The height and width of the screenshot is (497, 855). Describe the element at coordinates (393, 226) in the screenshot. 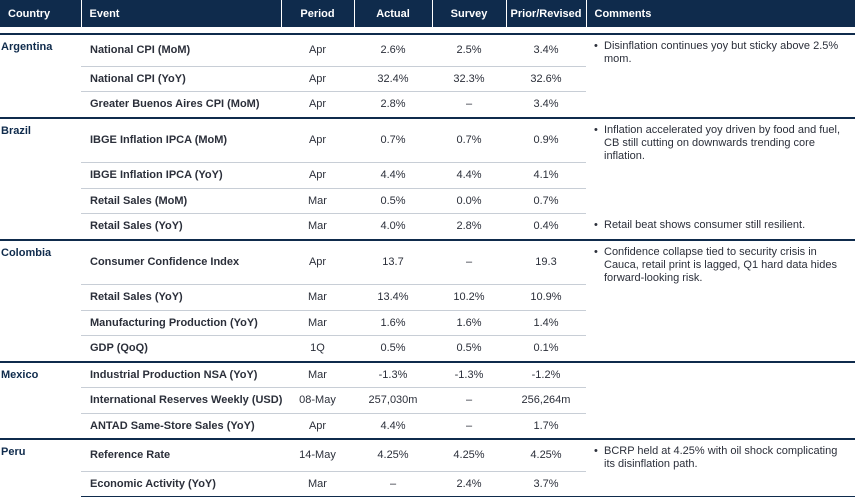

I see `actual-cell: 4.0%` at that location.